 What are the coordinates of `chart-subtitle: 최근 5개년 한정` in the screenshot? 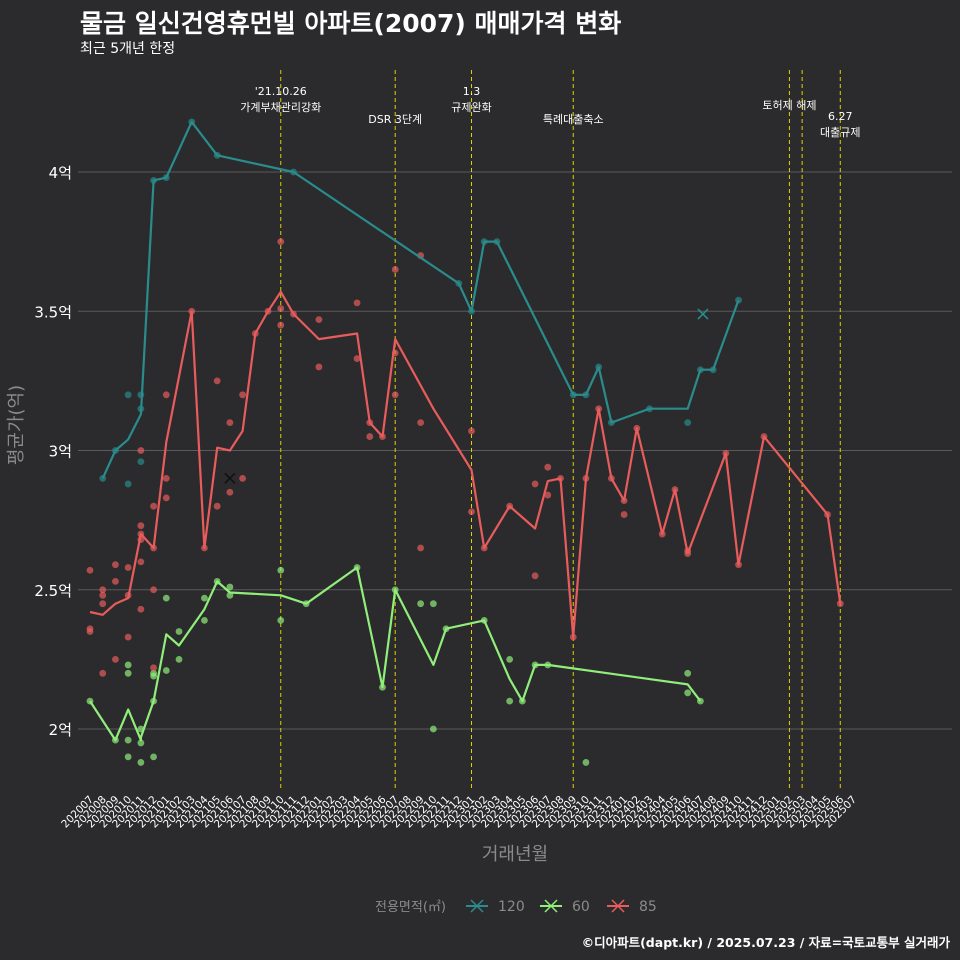 It's located at (128, 49).